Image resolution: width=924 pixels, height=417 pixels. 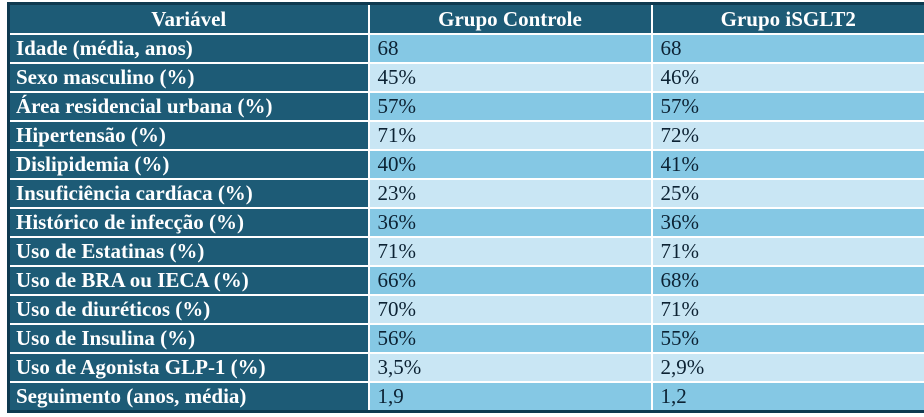 I want to click on control-value-cell: 70%, so click(x=510, y=309).